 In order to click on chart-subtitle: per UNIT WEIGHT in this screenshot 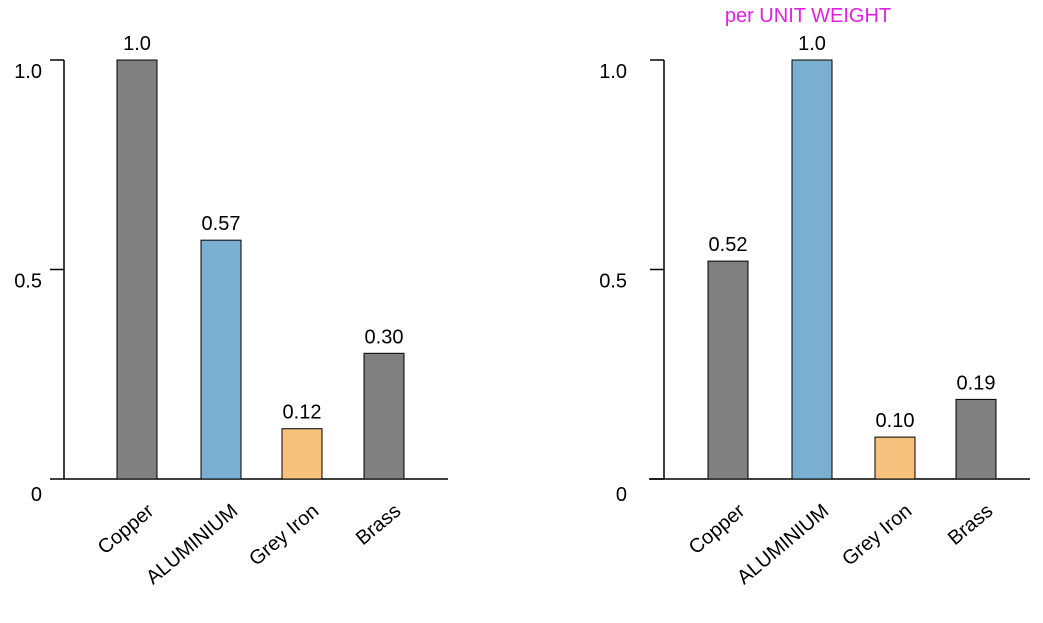, I will do `click(808, 16)`.